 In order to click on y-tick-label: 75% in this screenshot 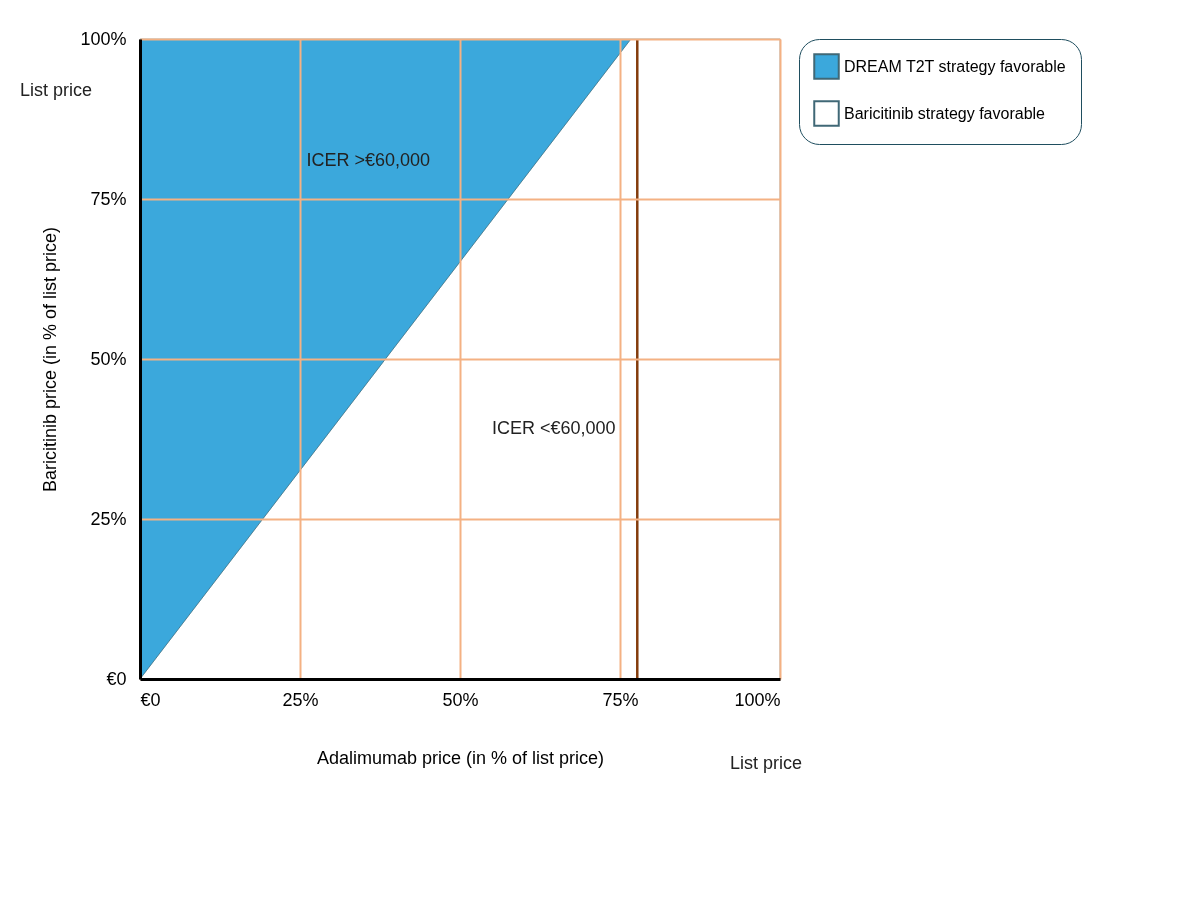, I will do `click(108, 198)`.